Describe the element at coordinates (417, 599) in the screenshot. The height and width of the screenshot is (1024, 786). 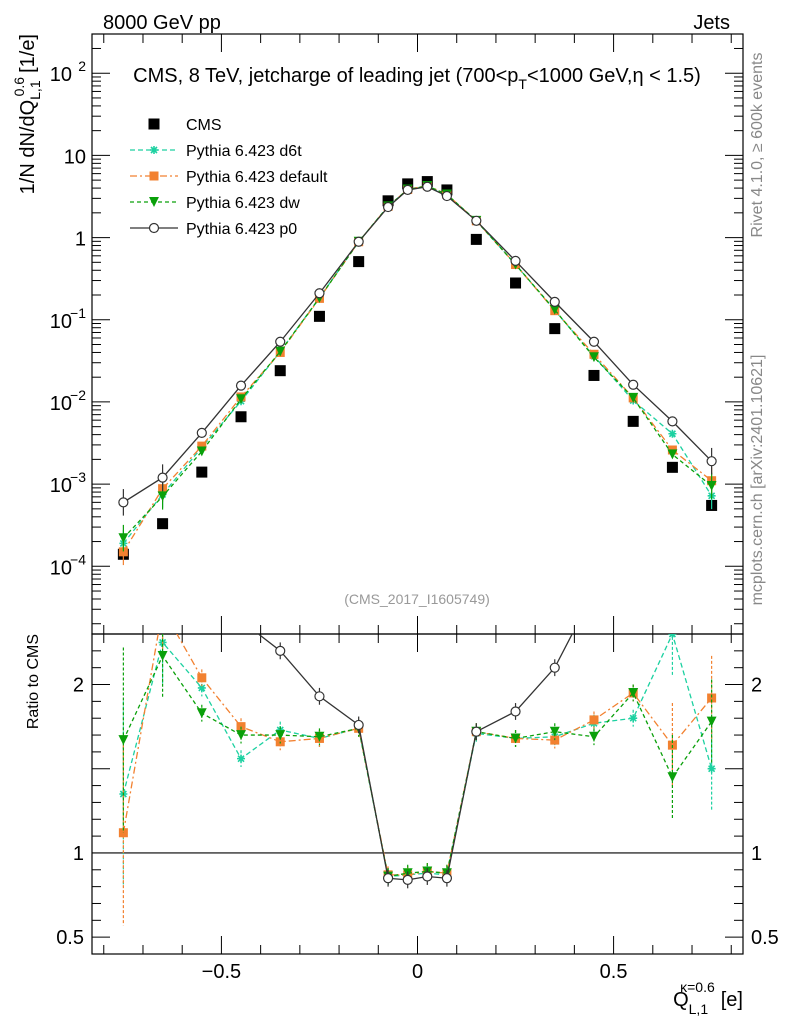
I see `analysis-watermark: (CMS_2017_I1605749)` at that location.